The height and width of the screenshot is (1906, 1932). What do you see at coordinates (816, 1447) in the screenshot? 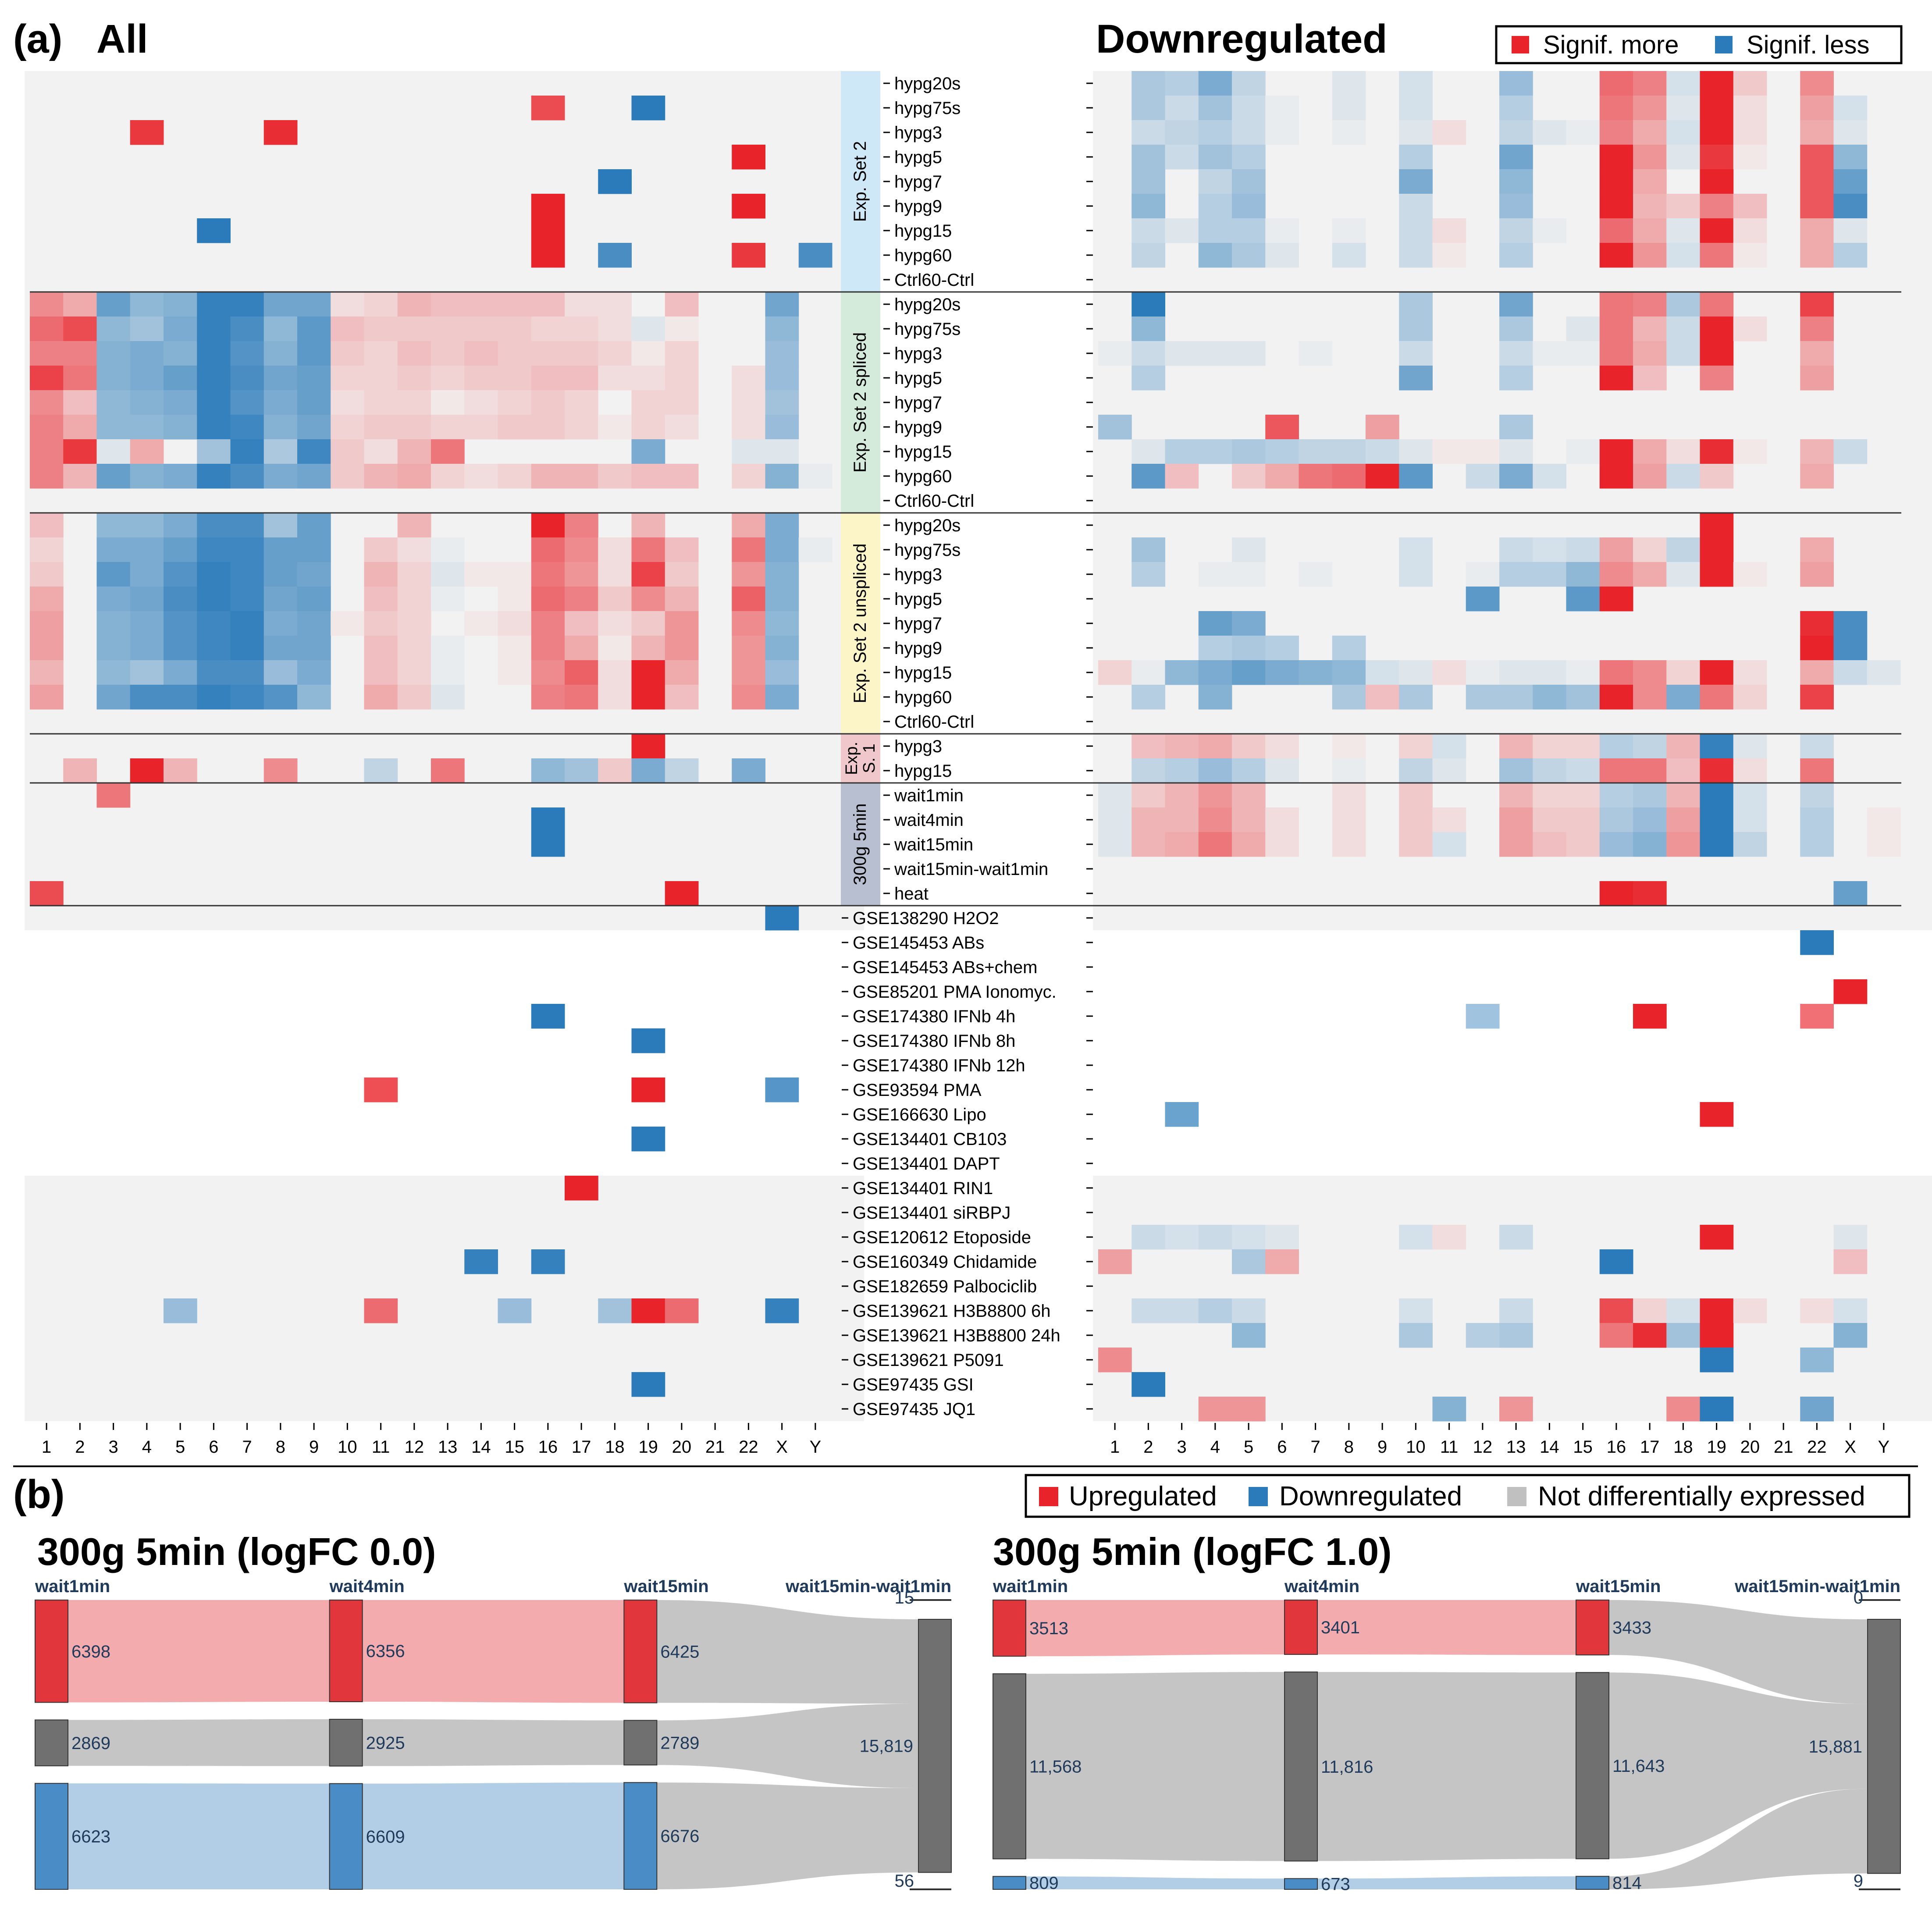
I see `heatmap-left-col-label: Y` at bounding box center [816, 1447].